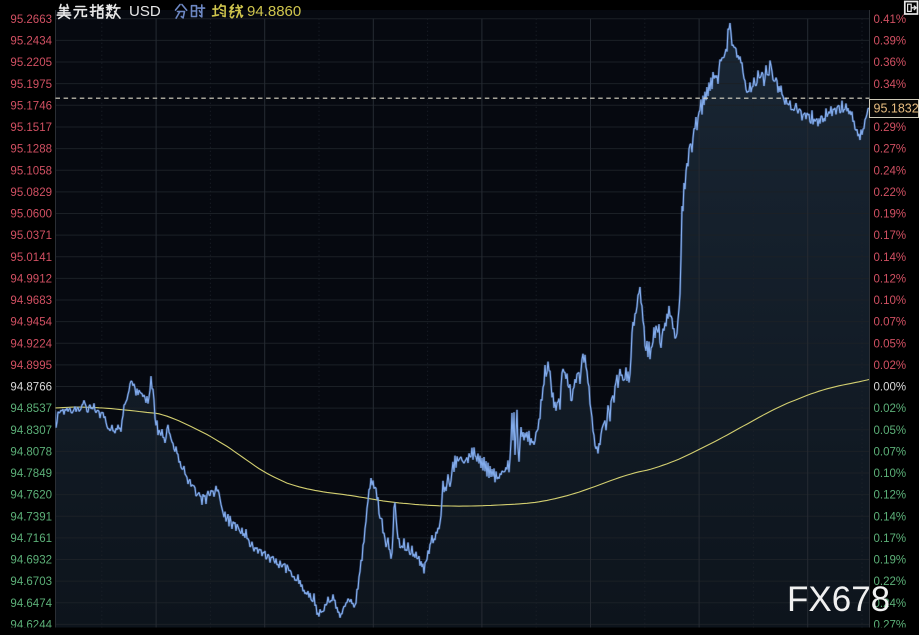 The image size is (919, 635). What do you see at coordinates (890, 20) in the screenshot?
I see `svg-text: 0.41%` at bounding box center [890, 20].